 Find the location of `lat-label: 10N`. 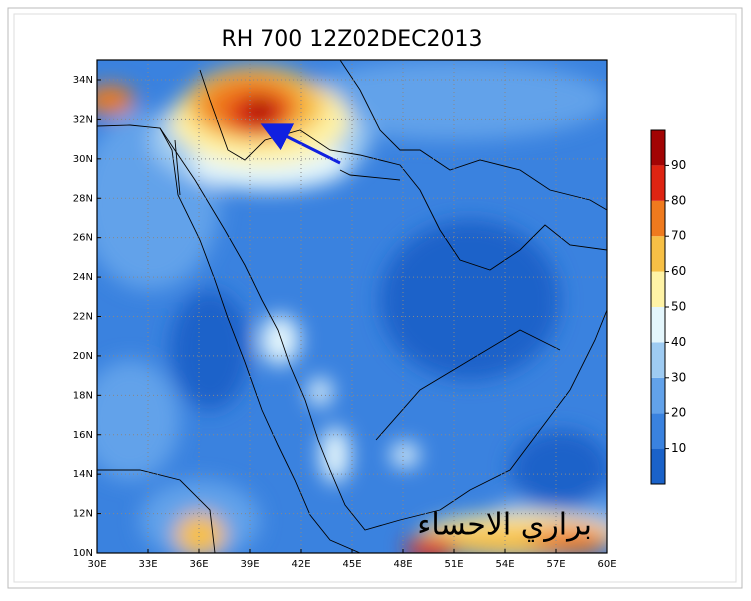

lat-label: 10N is located at coordinates (83, 553).